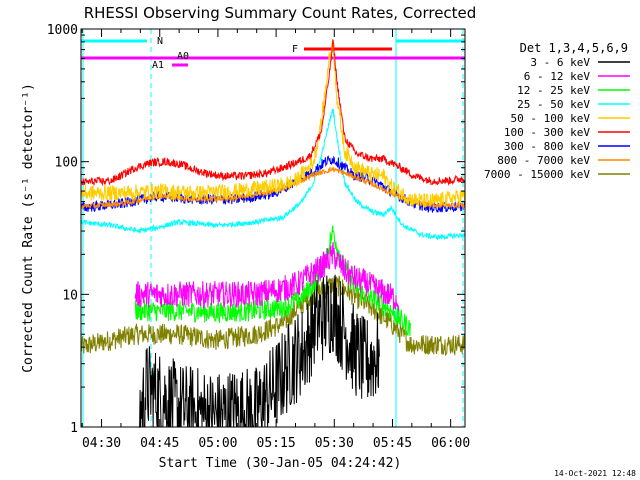  Describe the element at coordinates (183, 56) in the screenshot. I see `flag-label-a0: A0` at that location.